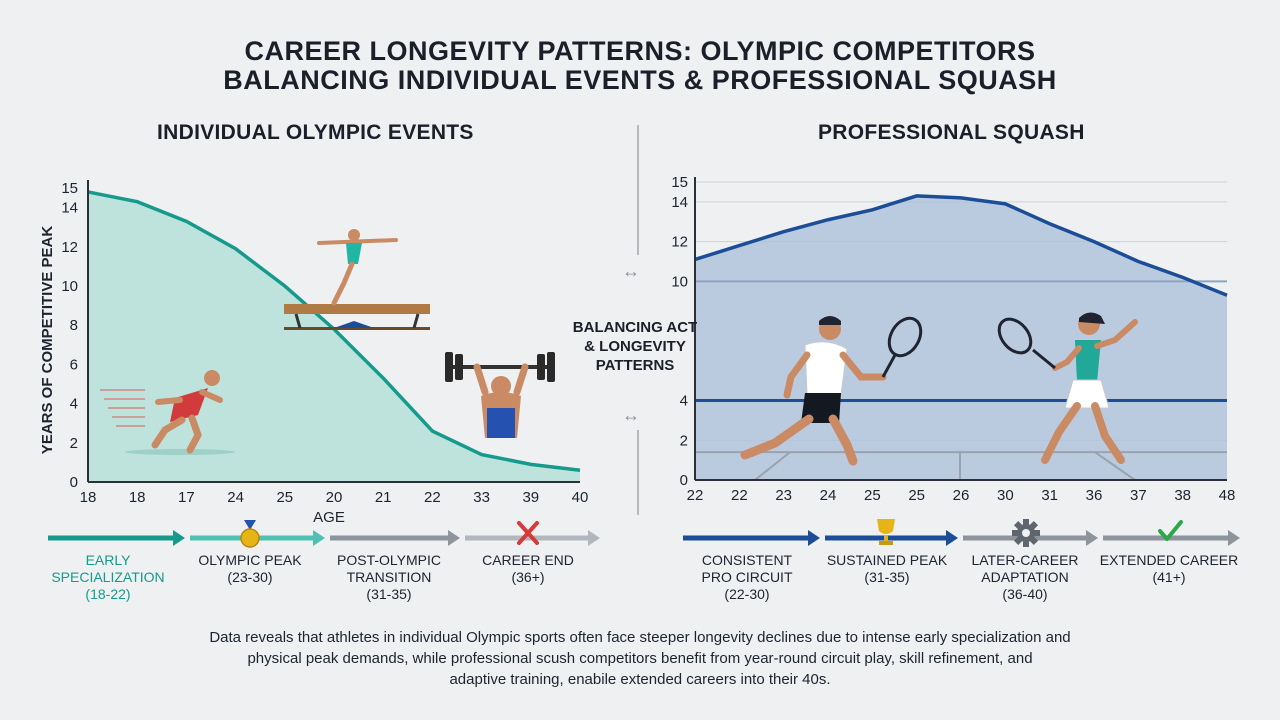 The height and width of the screenshot is (720, 1280). What do you see at coordinates (501, 386) in the screenshot?
I see `lifter-head` at bounding box center [501, 386].